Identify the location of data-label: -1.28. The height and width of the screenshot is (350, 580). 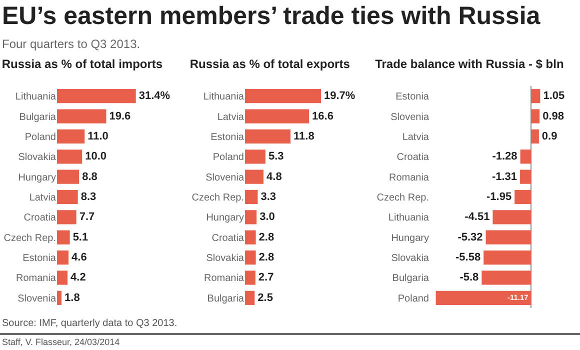
(505, 156).